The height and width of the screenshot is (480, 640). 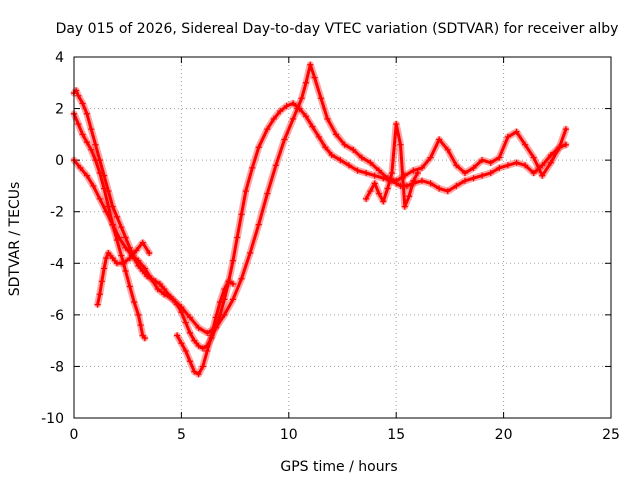 I want to click on y-tick-label: -6, so click(x=57, y=316).